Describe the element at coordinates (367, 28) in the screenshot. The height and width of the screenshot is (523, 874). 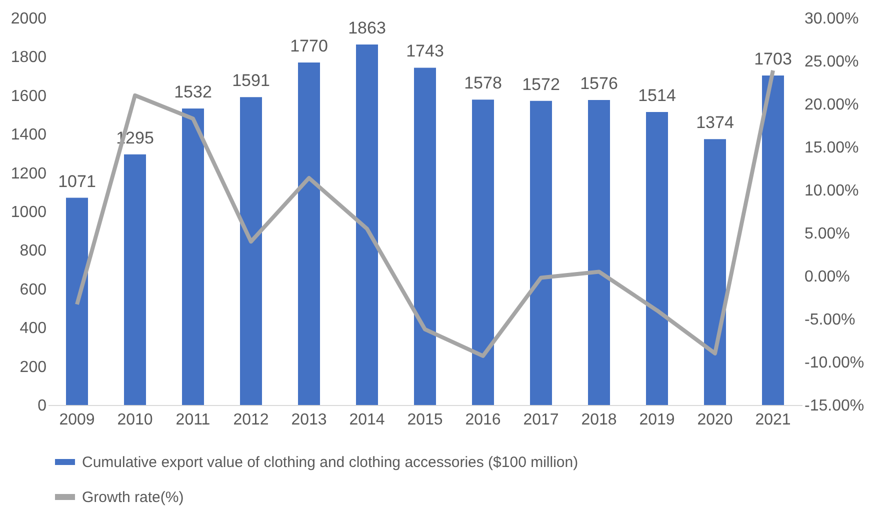
I see `data-label: 1863` at that location.